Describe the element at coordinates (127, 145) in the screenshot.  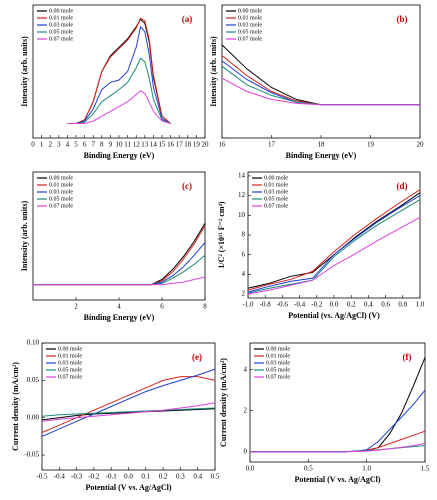
I see `x-tick-label: 11` at that location.